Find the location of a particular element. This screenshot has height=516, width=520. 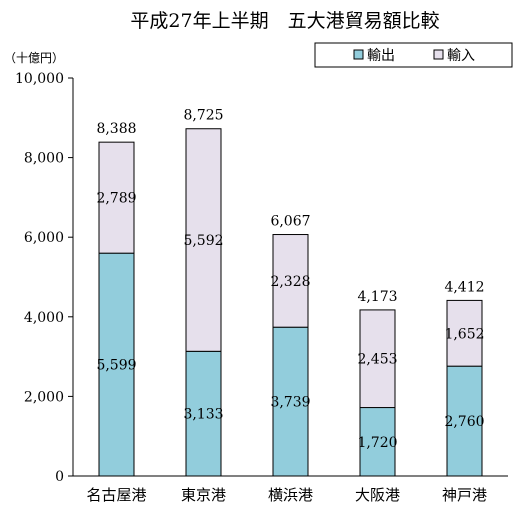

value-label-import: 2,789 is located at coordinates (116, 199).